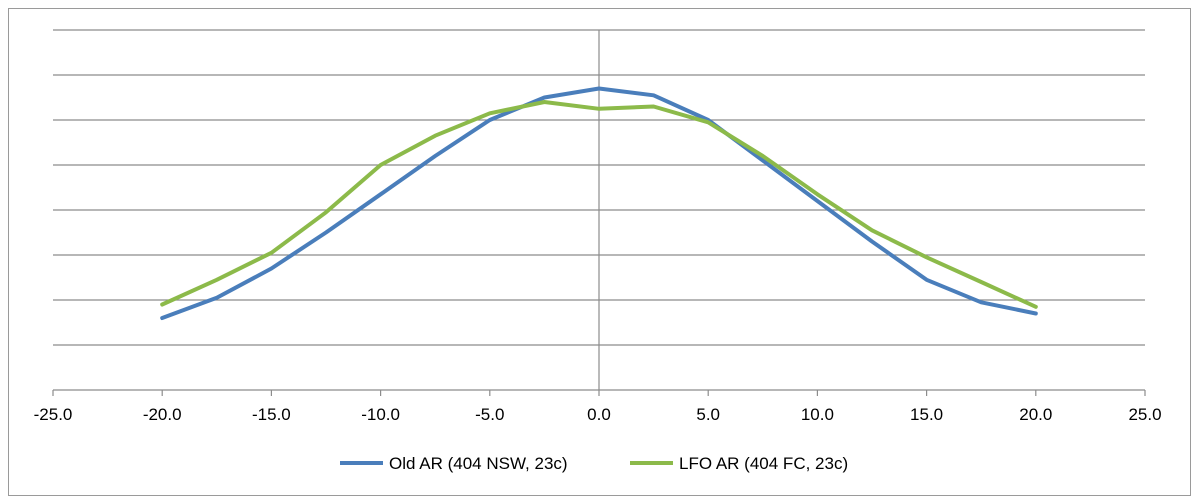 The height and width of the screenshot is (504, 1200). What do you see at coordinates (708, 414) in the screenshot?
I see `x-tick-label: 5.0` at bounding box center [708, 414].